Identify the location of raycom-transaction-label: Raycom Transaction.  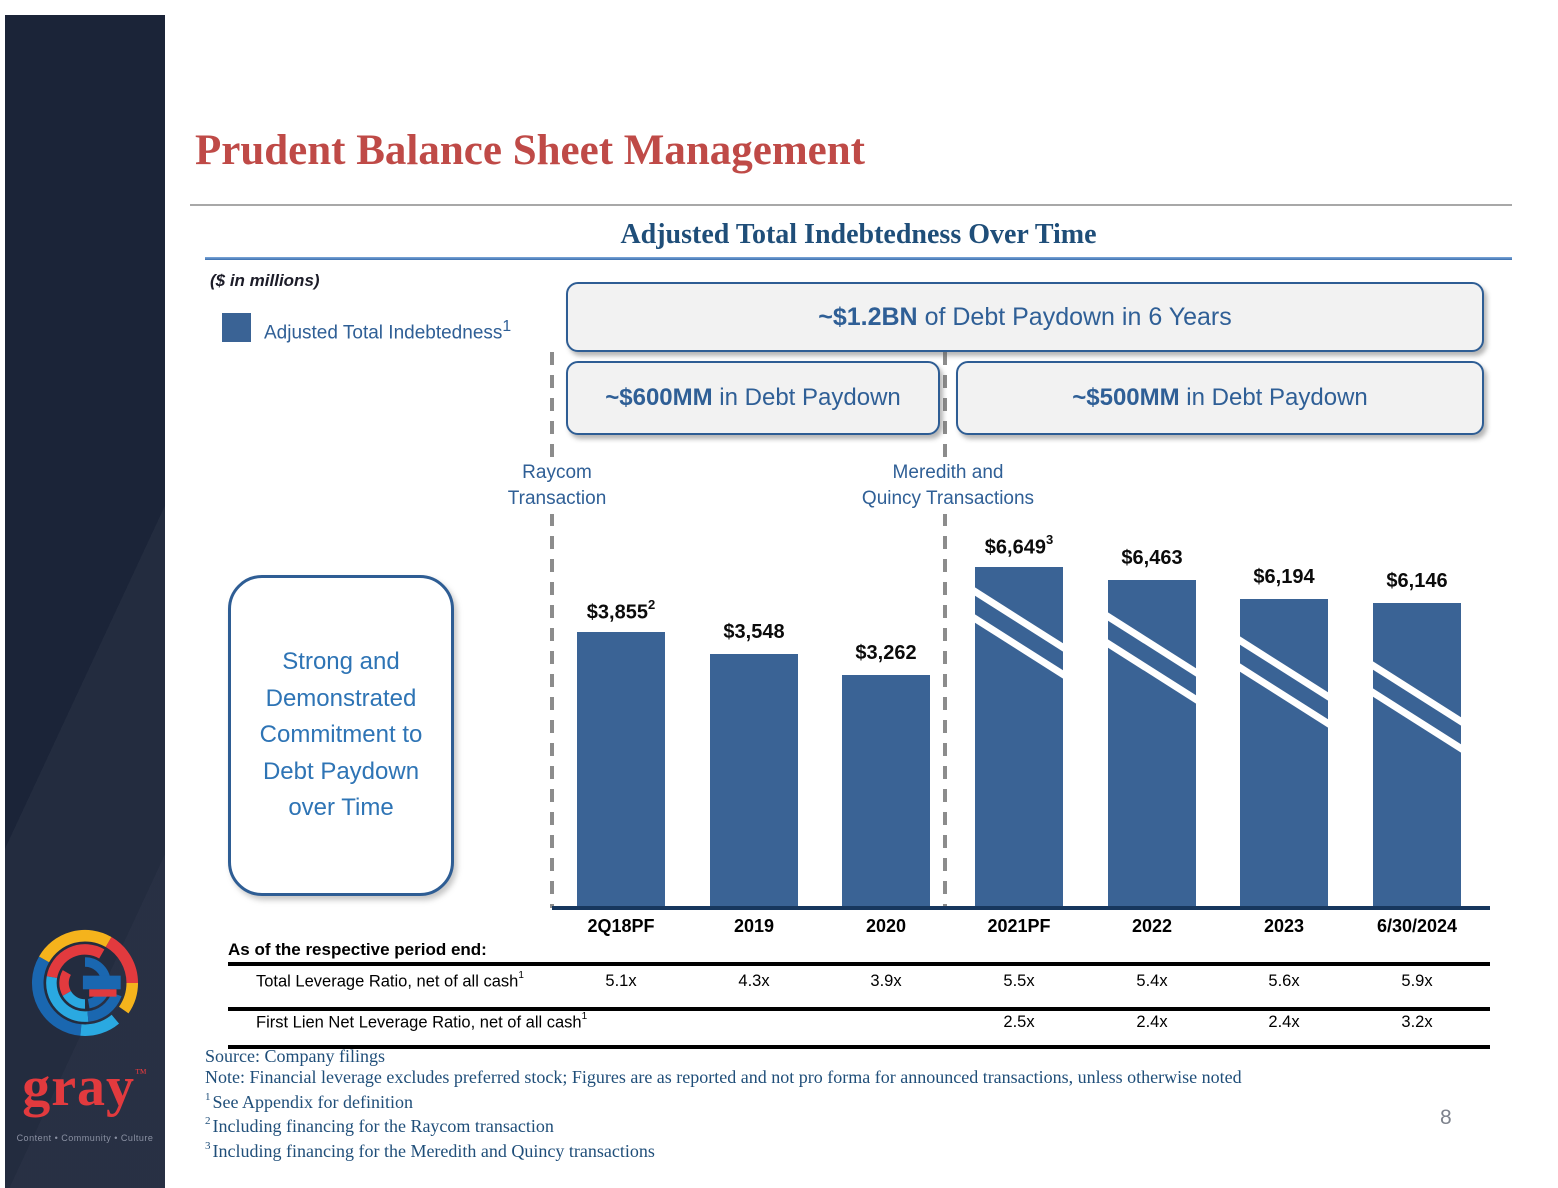
(557, 486).